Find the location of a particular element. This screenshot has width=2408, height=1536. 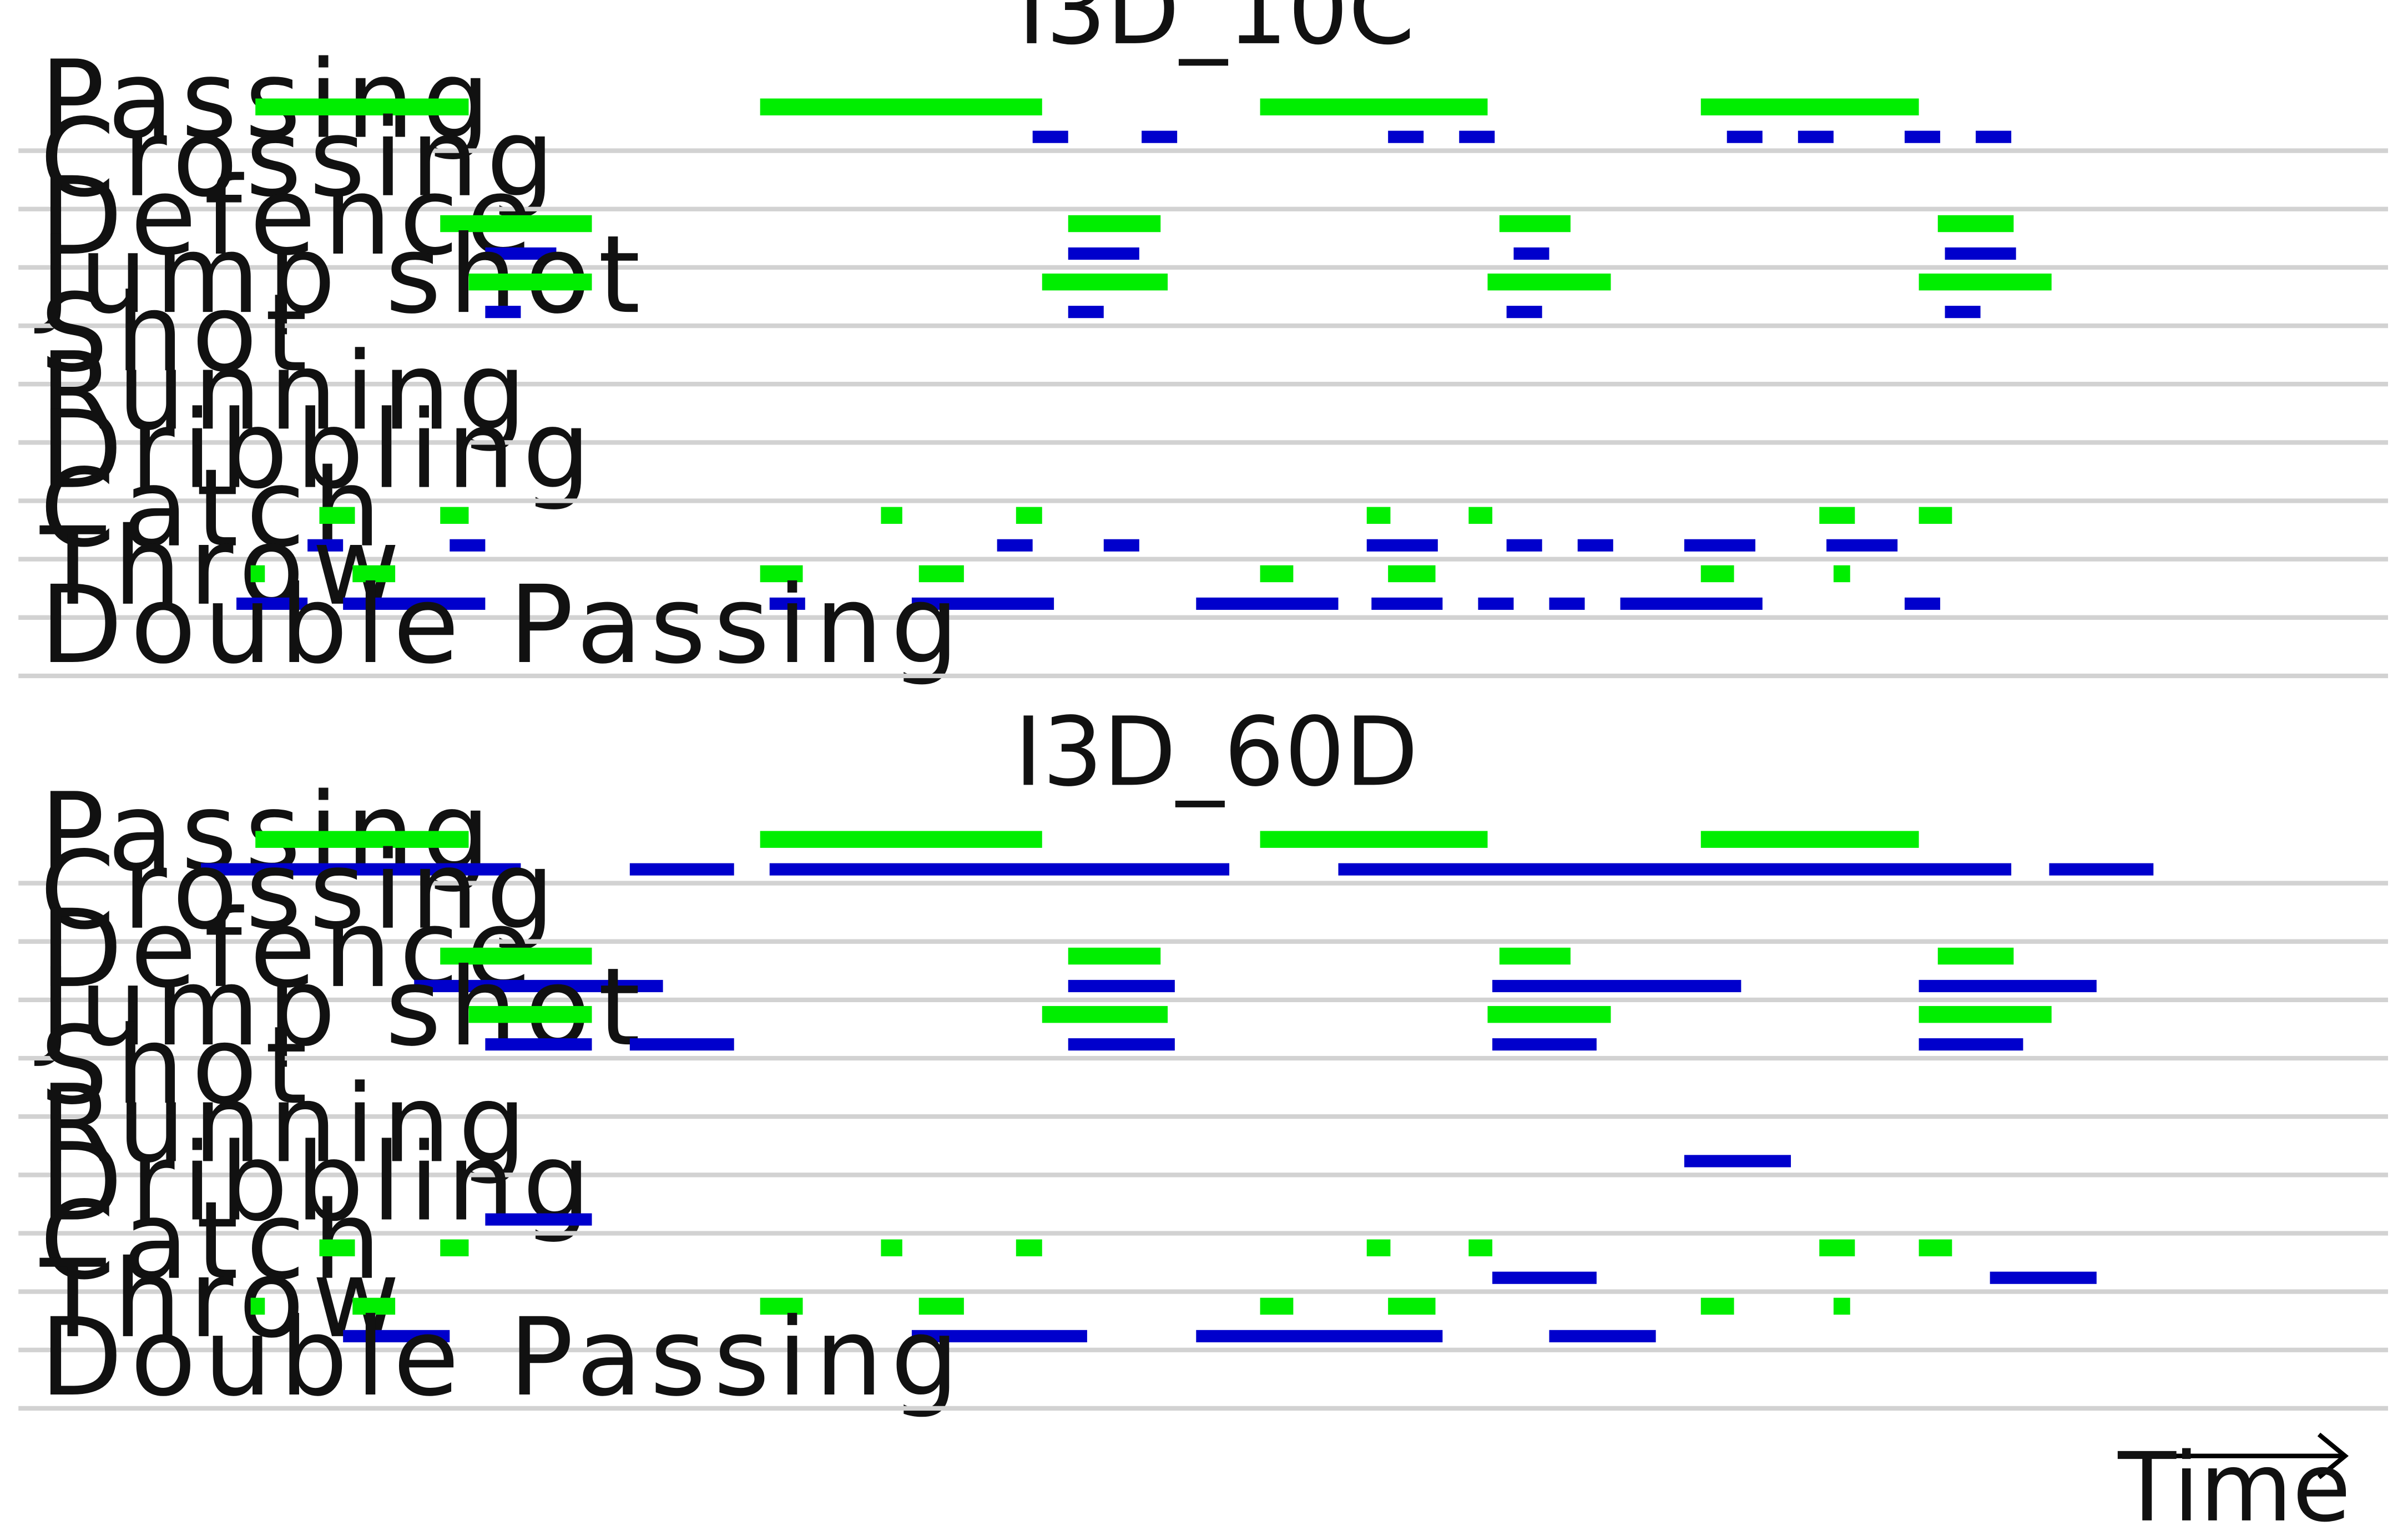

prediction-segment-dribbling is located at coordinates (538, 1219).